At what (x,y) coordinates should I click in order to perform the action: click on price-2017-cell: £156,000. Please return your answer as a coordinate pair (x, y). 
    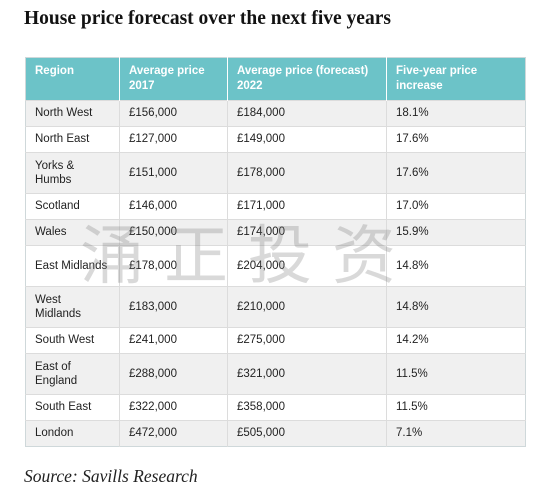
    Looking at the image, I should click on (173, 113).